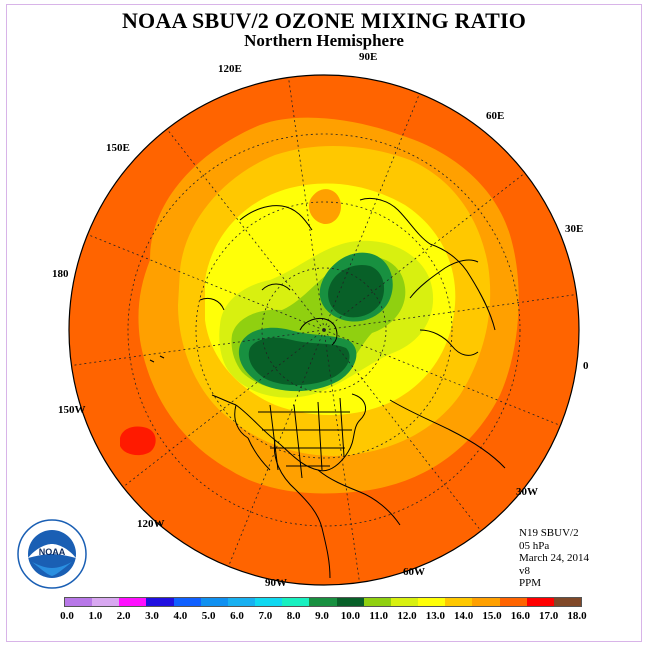 The width and height of the screenshot is (648, 648). I want to click on lon-label-120w: 120W, so click(151, 524).